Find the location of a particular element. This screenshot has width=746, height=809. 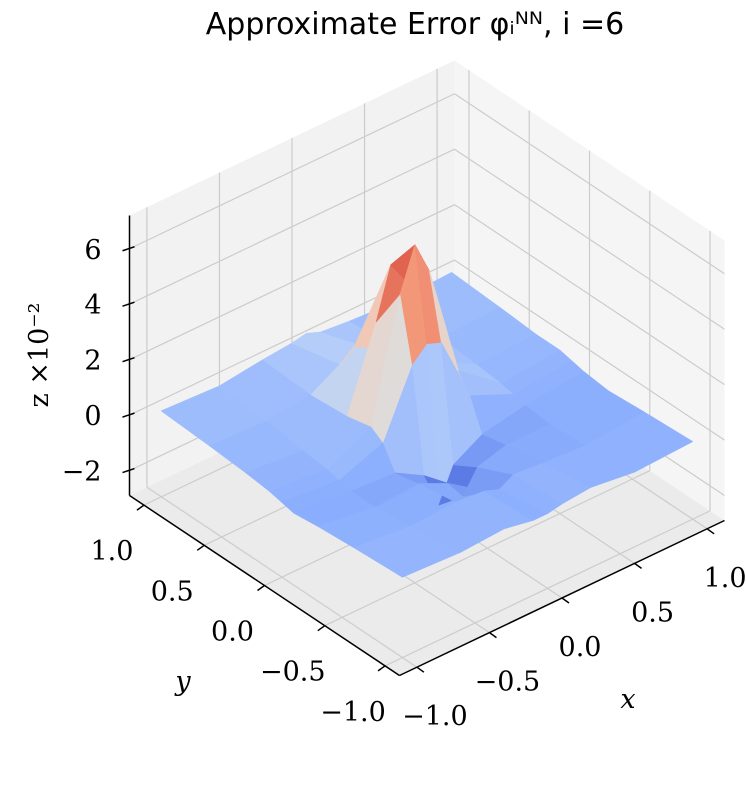

x-tick-label: 0.5 is located at coordinates (652, 612).